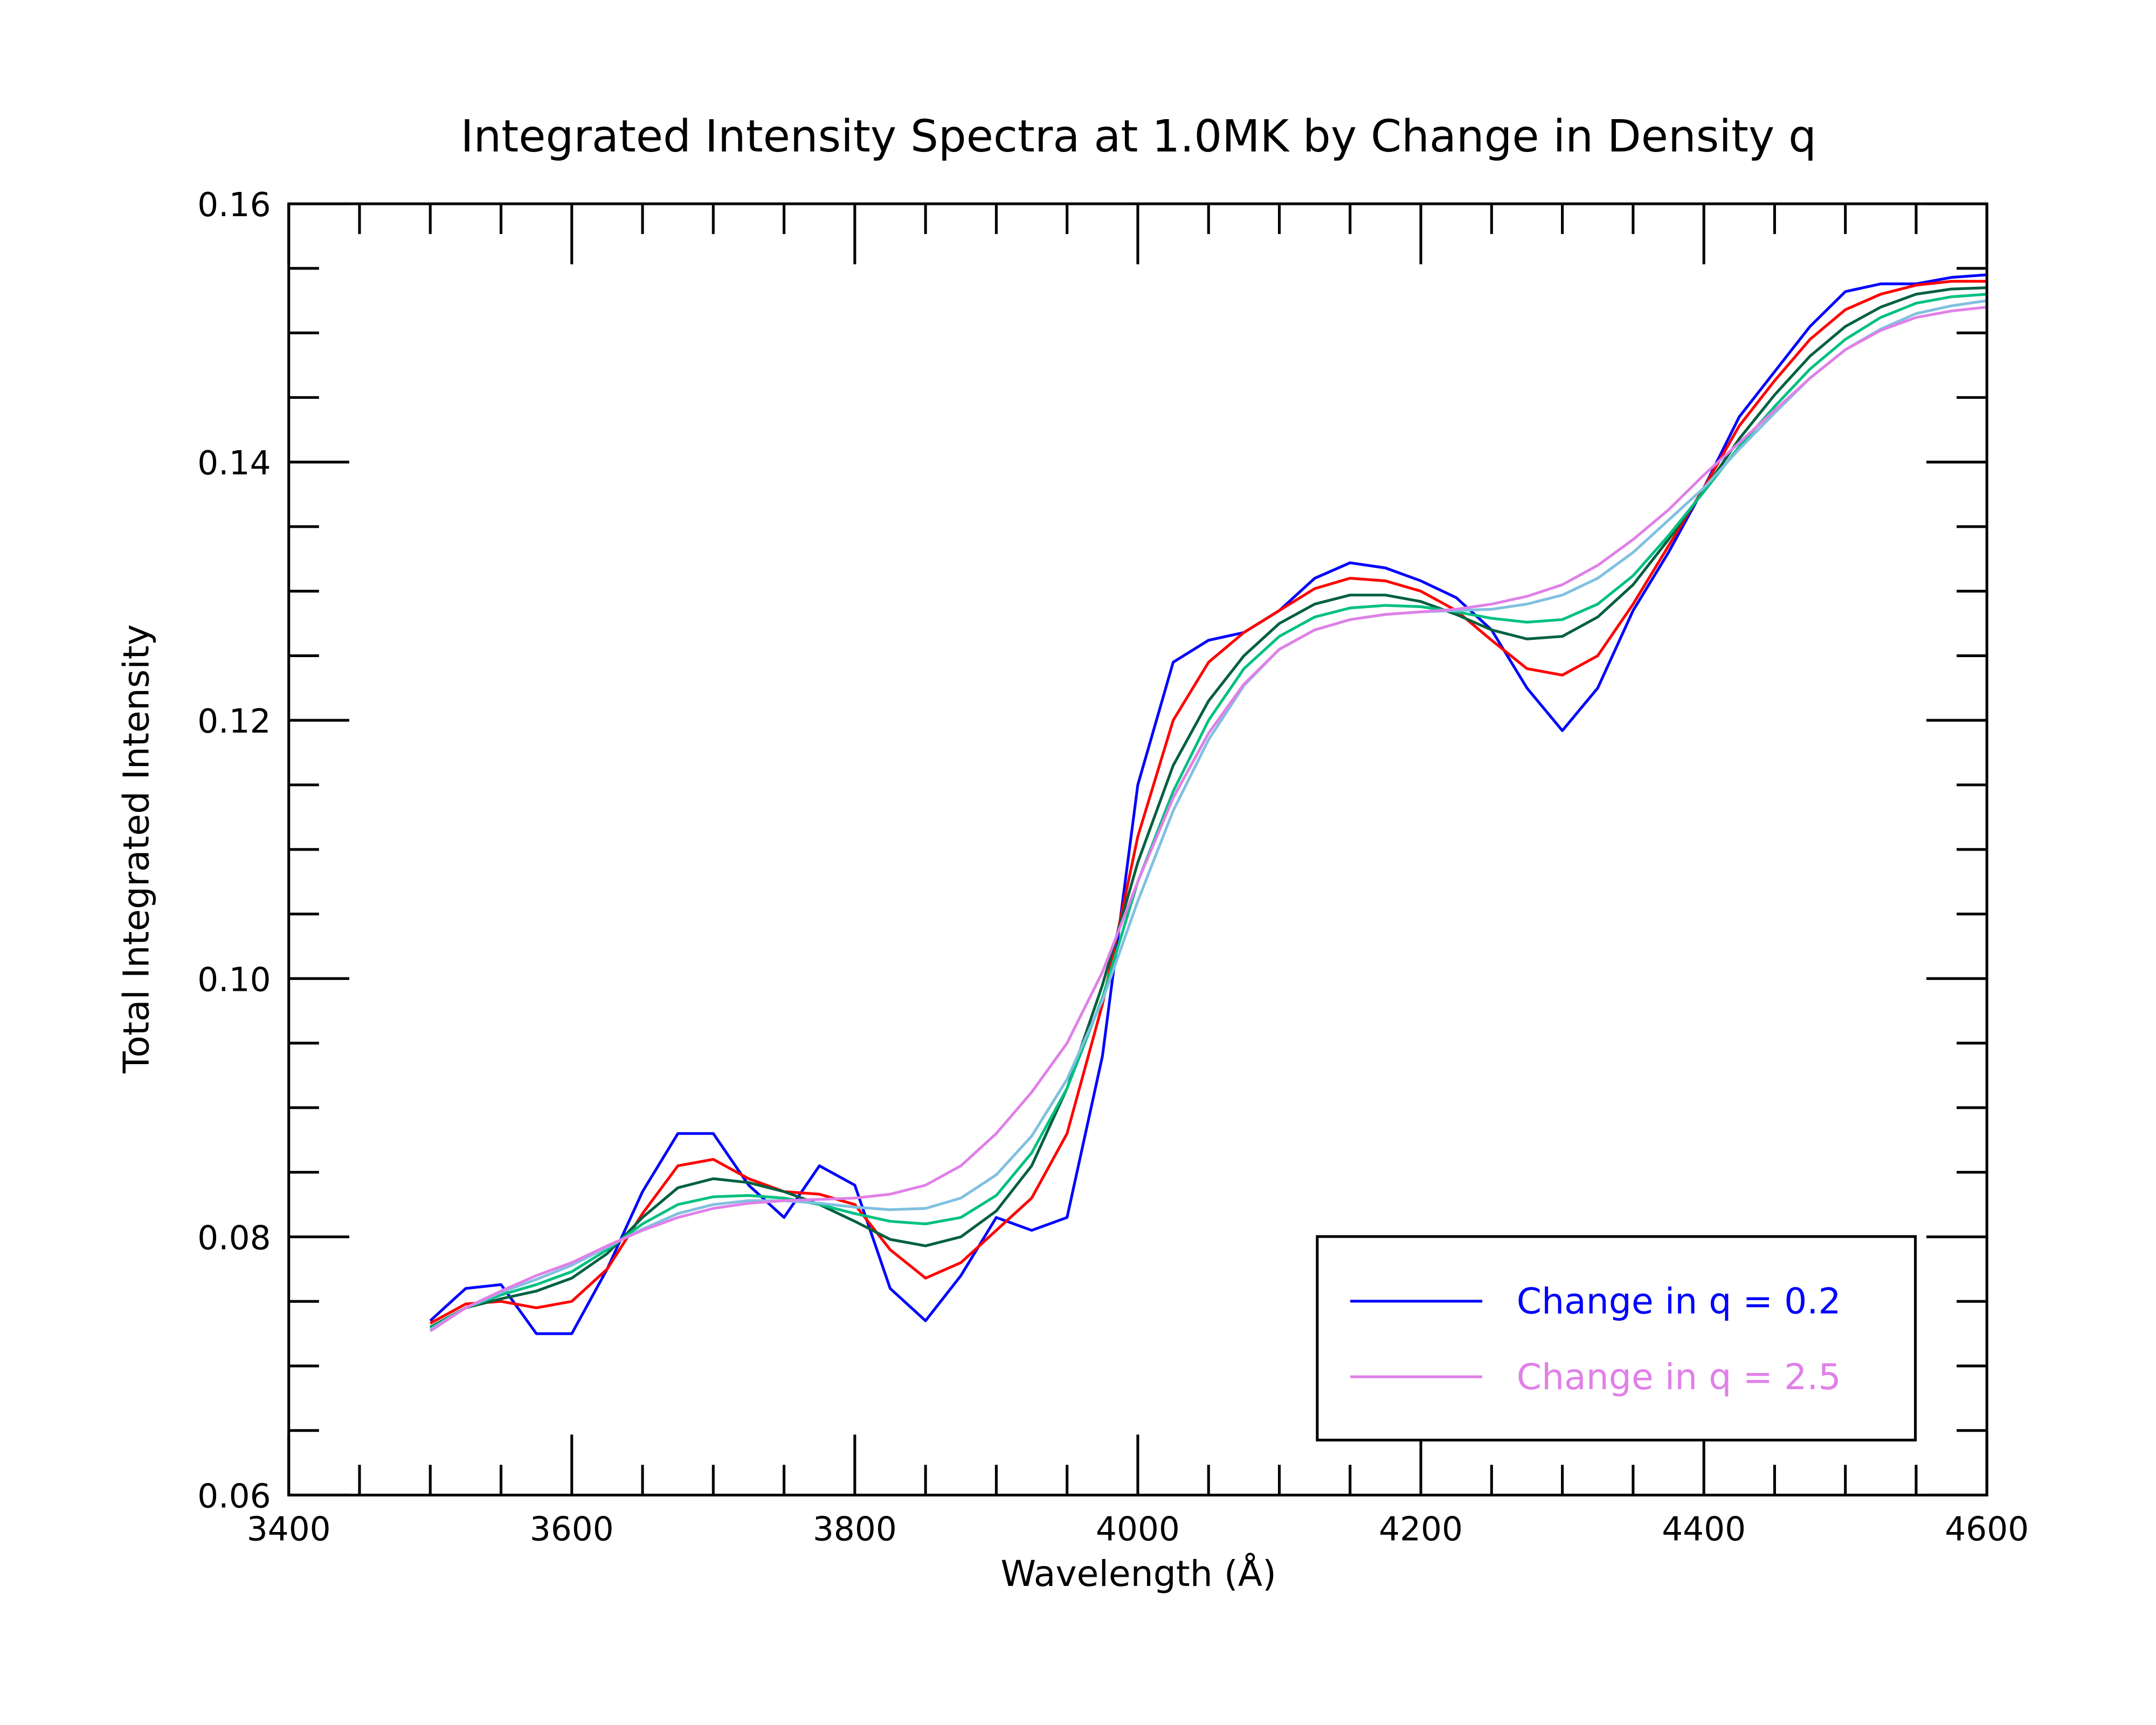 The image size is (2156, 1725). I want to click on x-tick-label: 4600, so click(1987, 1529).